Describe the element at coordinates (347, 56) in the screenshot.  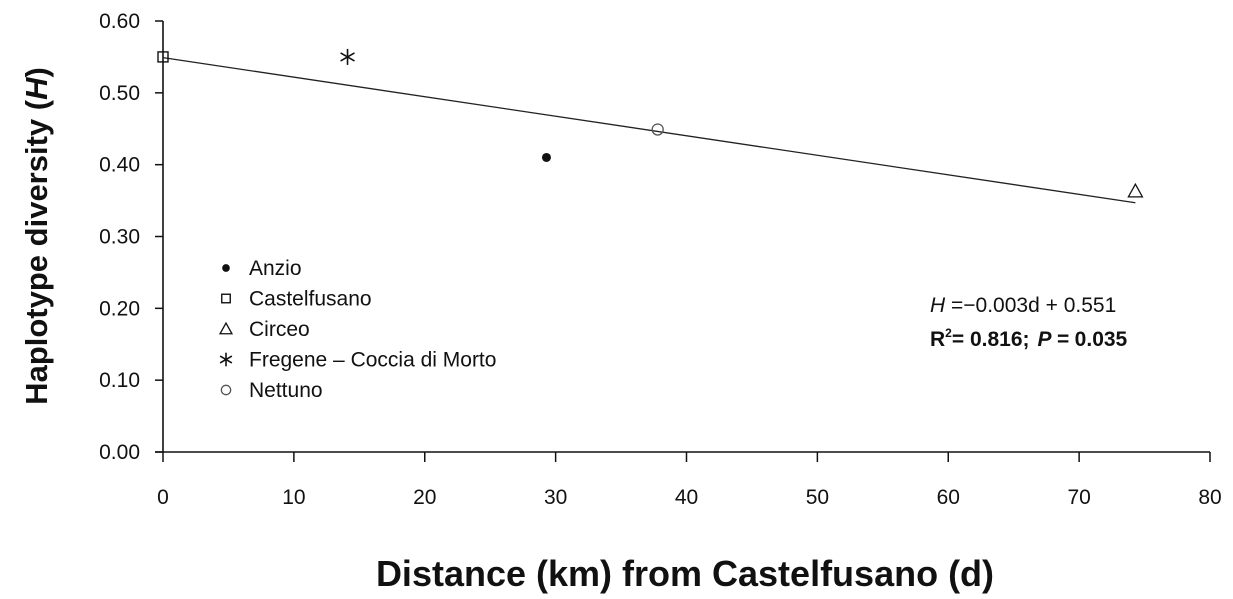
I see `data-point-fregene-coccia-di-morto` at that location.